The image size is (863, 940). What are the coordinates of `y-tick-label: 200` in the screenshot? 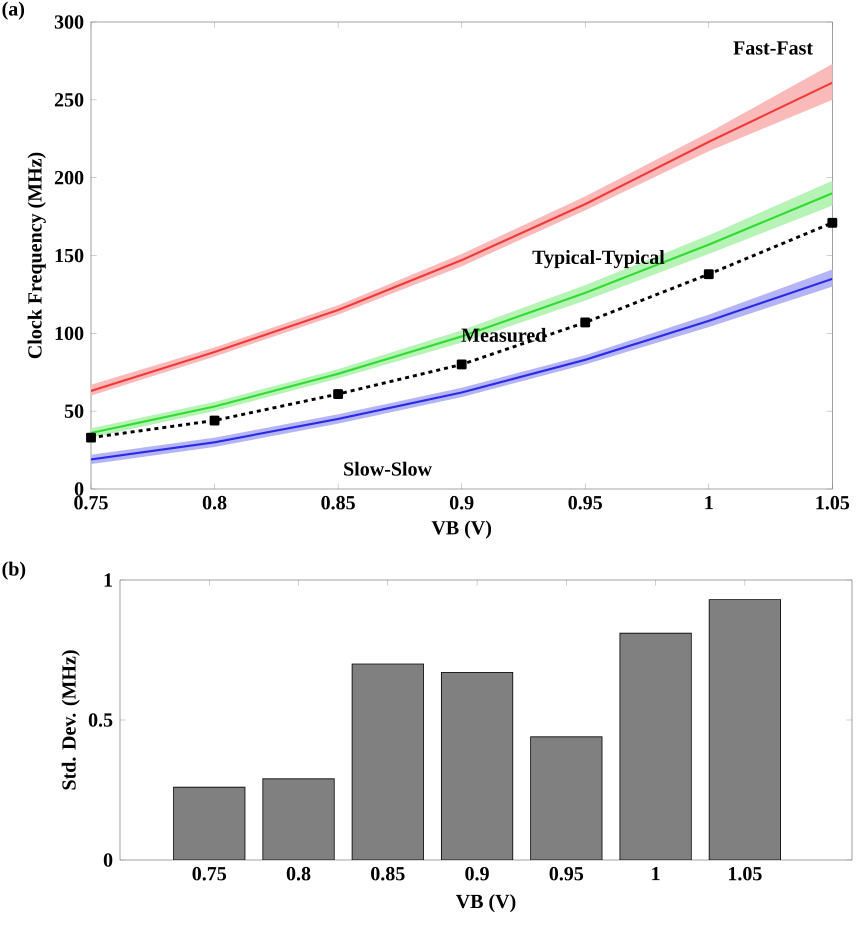 It's located at (69, 177).